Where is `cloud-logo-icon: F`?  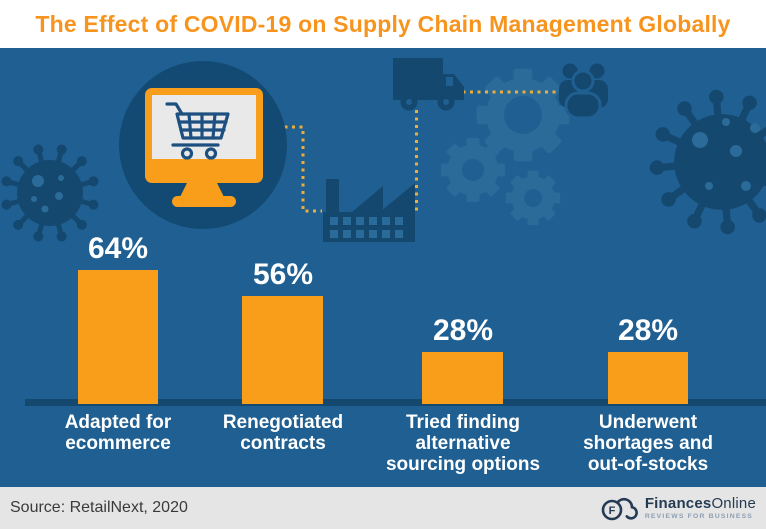
cloud-logo-icon: F is located at coordinates (619, 509).